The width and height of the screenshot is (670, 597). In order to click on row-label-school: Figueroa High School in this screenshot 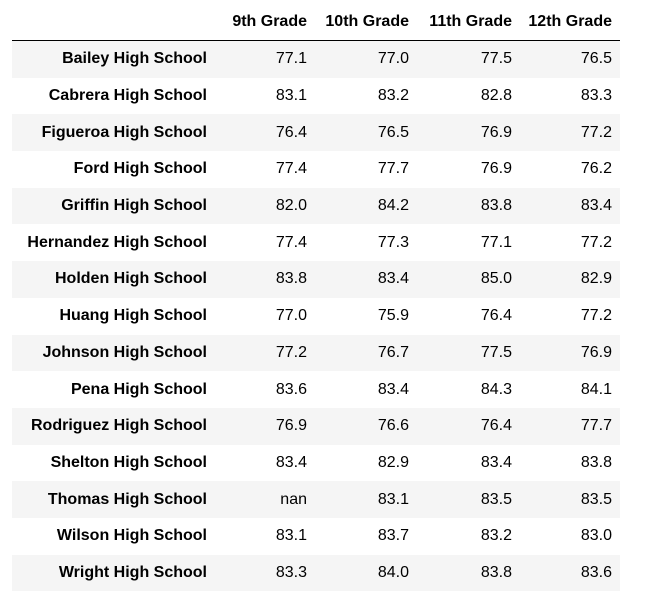, I will do `click(124, 132)`.